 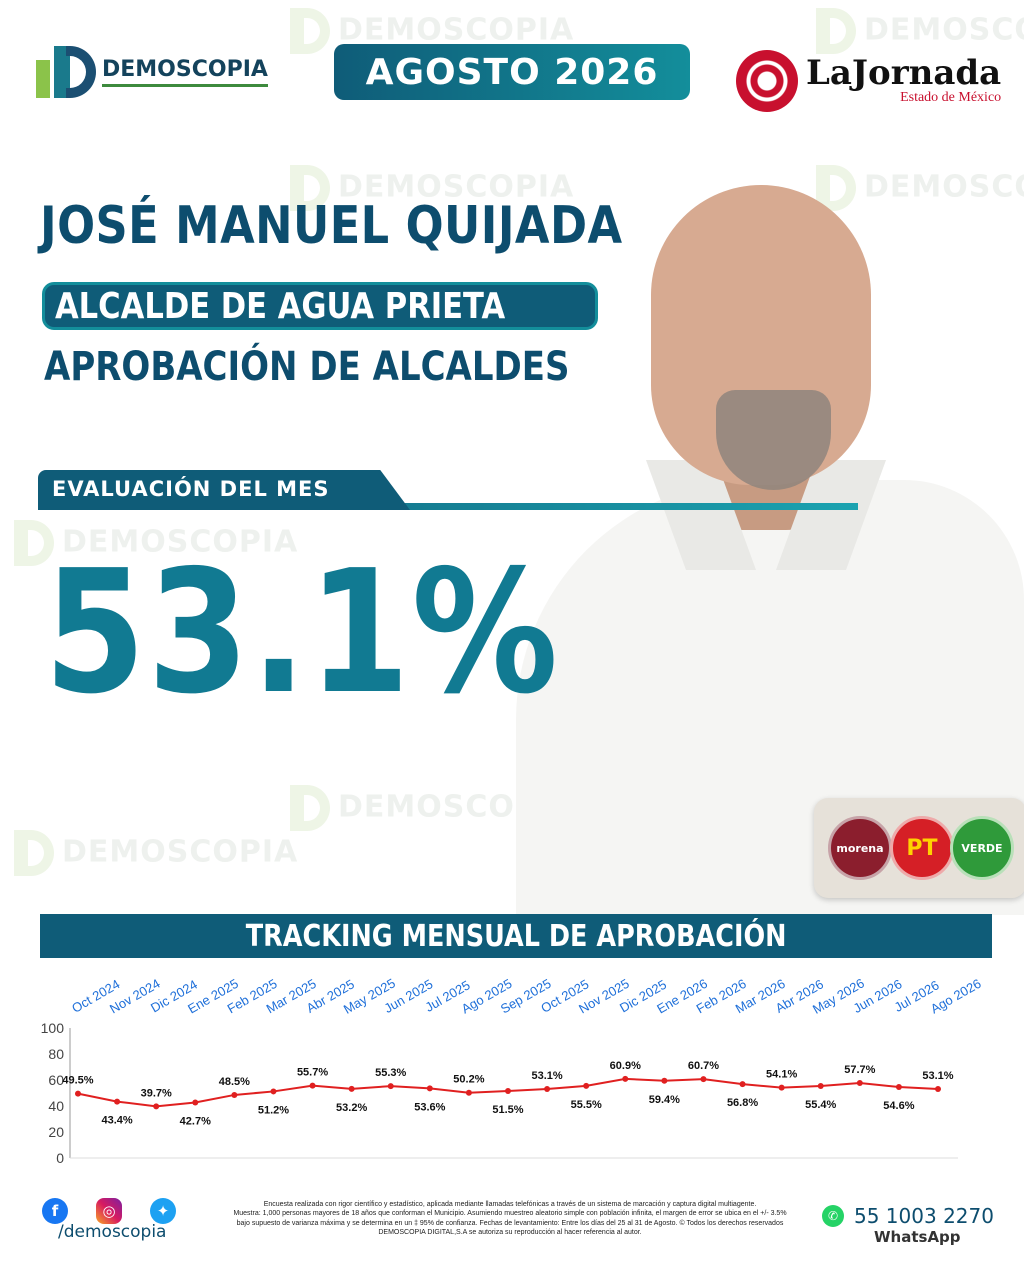 I want to click on data-label: 51.5%, so click(x=507, y=1110).